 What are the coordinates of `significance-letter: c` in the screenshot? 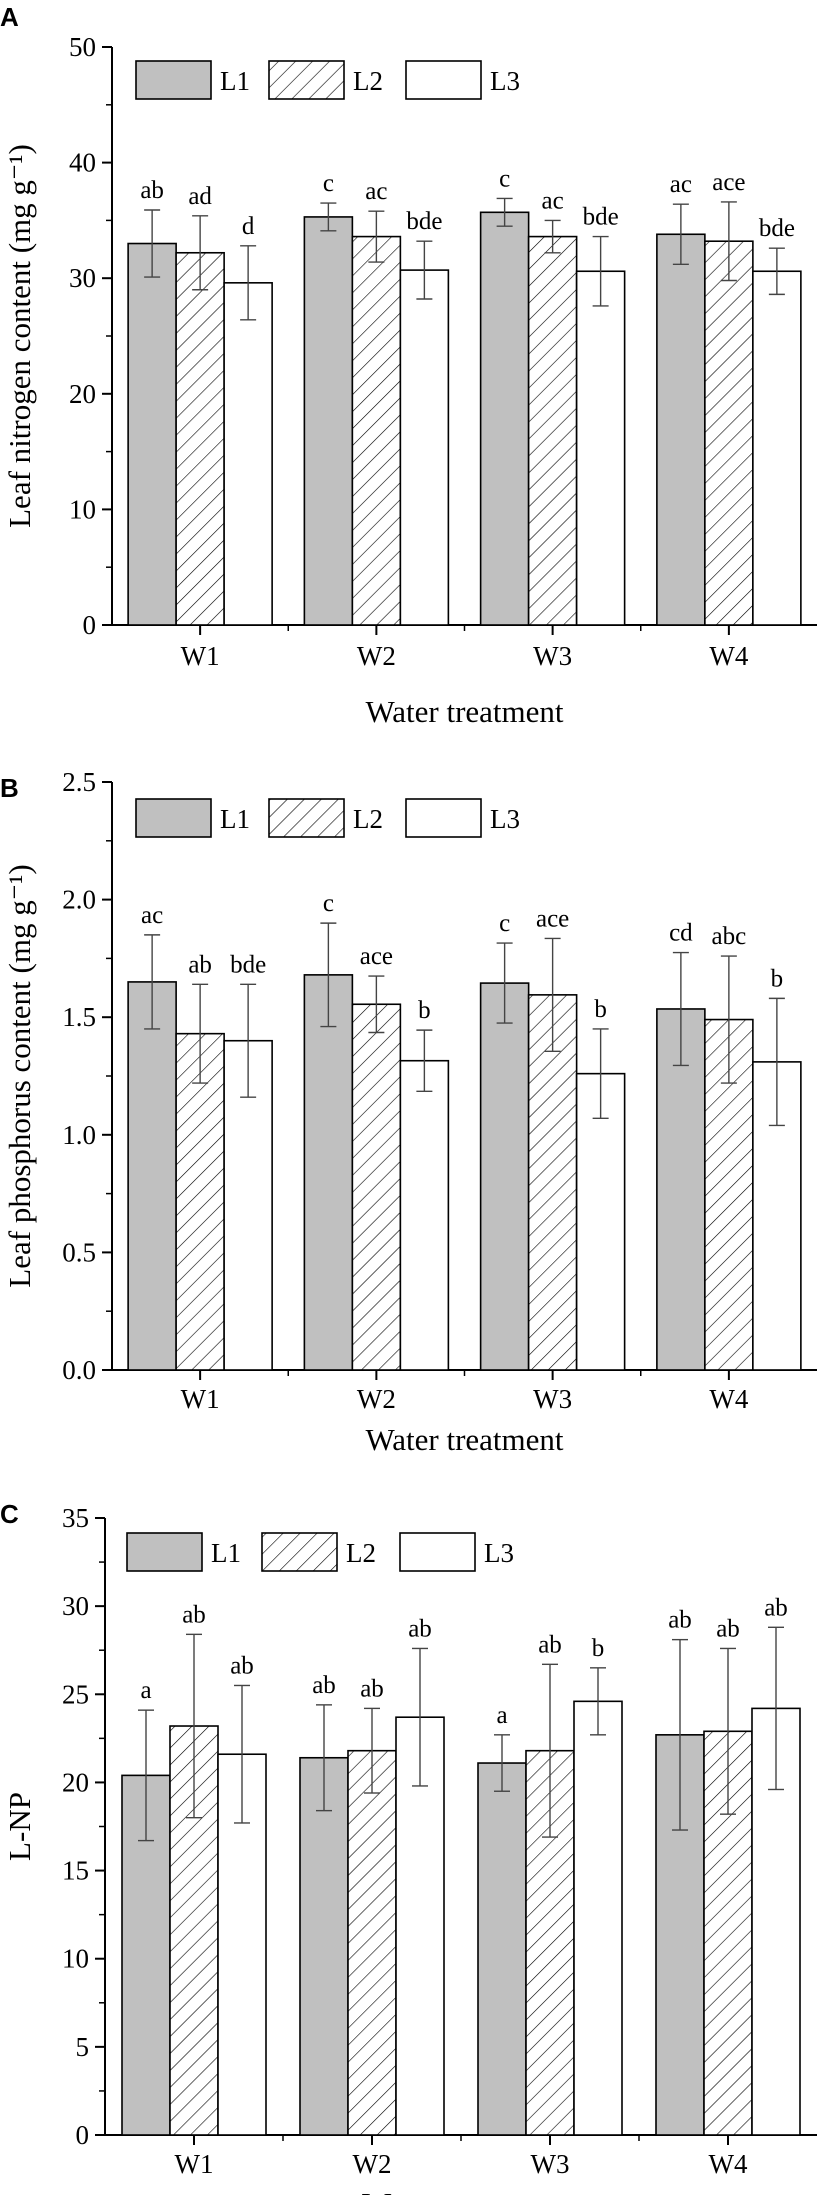 It's located at (328, 903).